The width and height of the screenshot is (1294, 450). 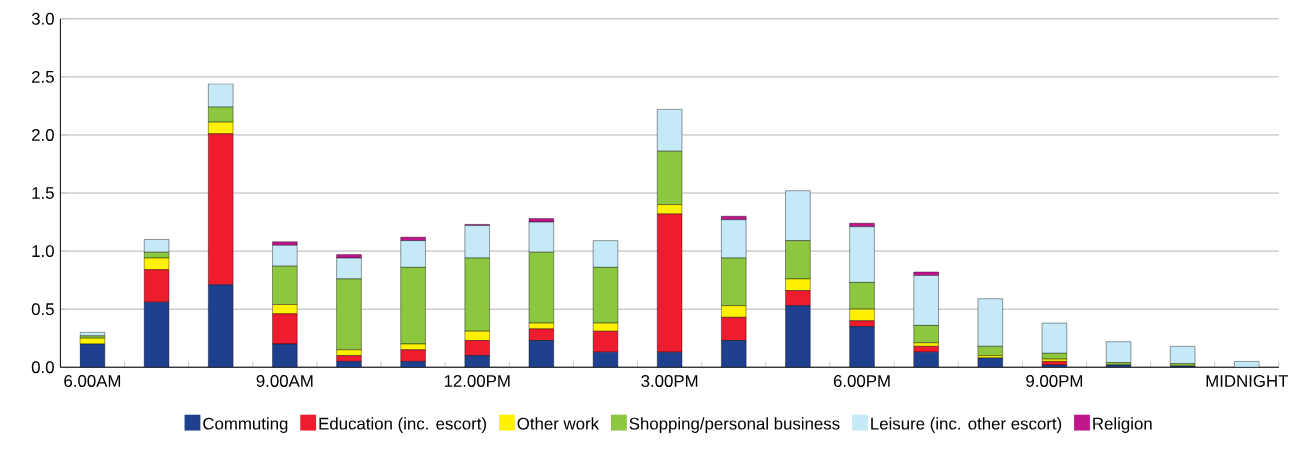 I want to click on legend-label: Other work, so click(x=558, y=423).